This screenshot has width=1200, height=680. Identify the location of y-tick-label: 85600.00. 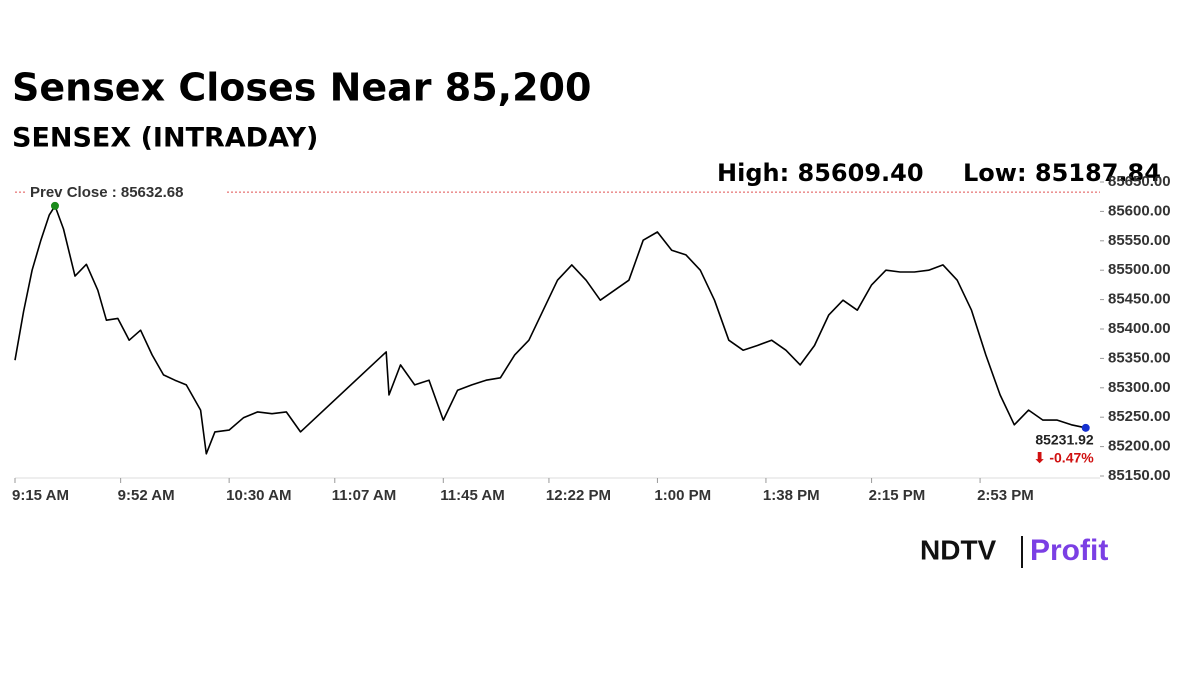
(1139, 210).